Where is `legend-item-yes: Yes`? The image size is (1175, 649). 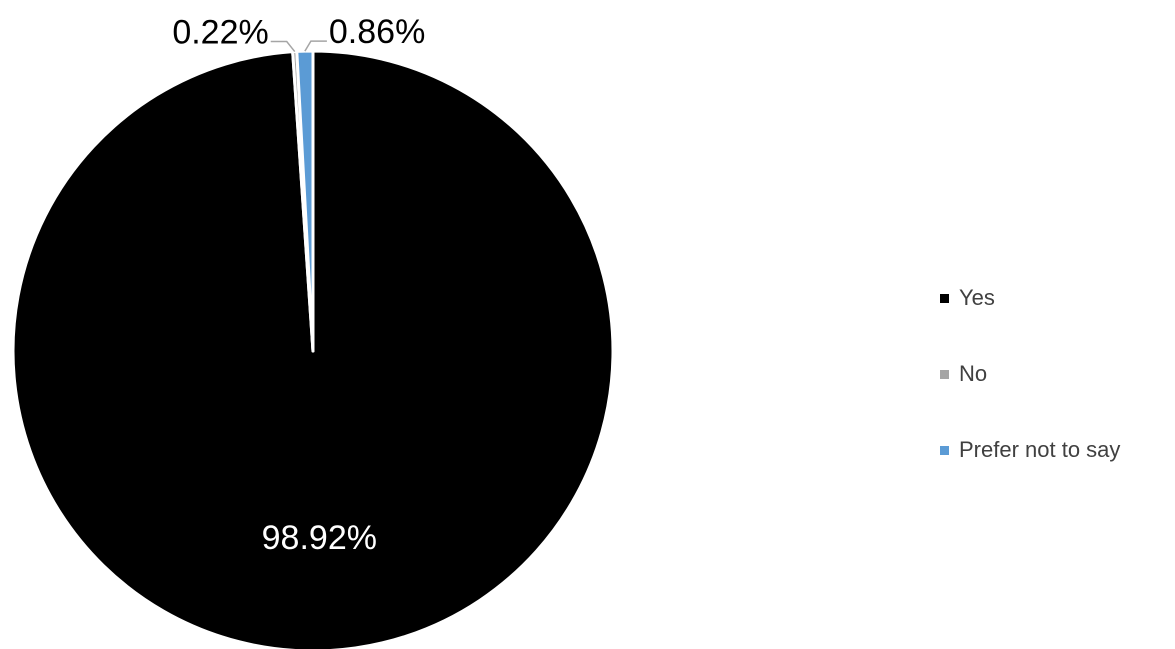 legend-item-yes: Yes is located at coordinates (1054, 302).